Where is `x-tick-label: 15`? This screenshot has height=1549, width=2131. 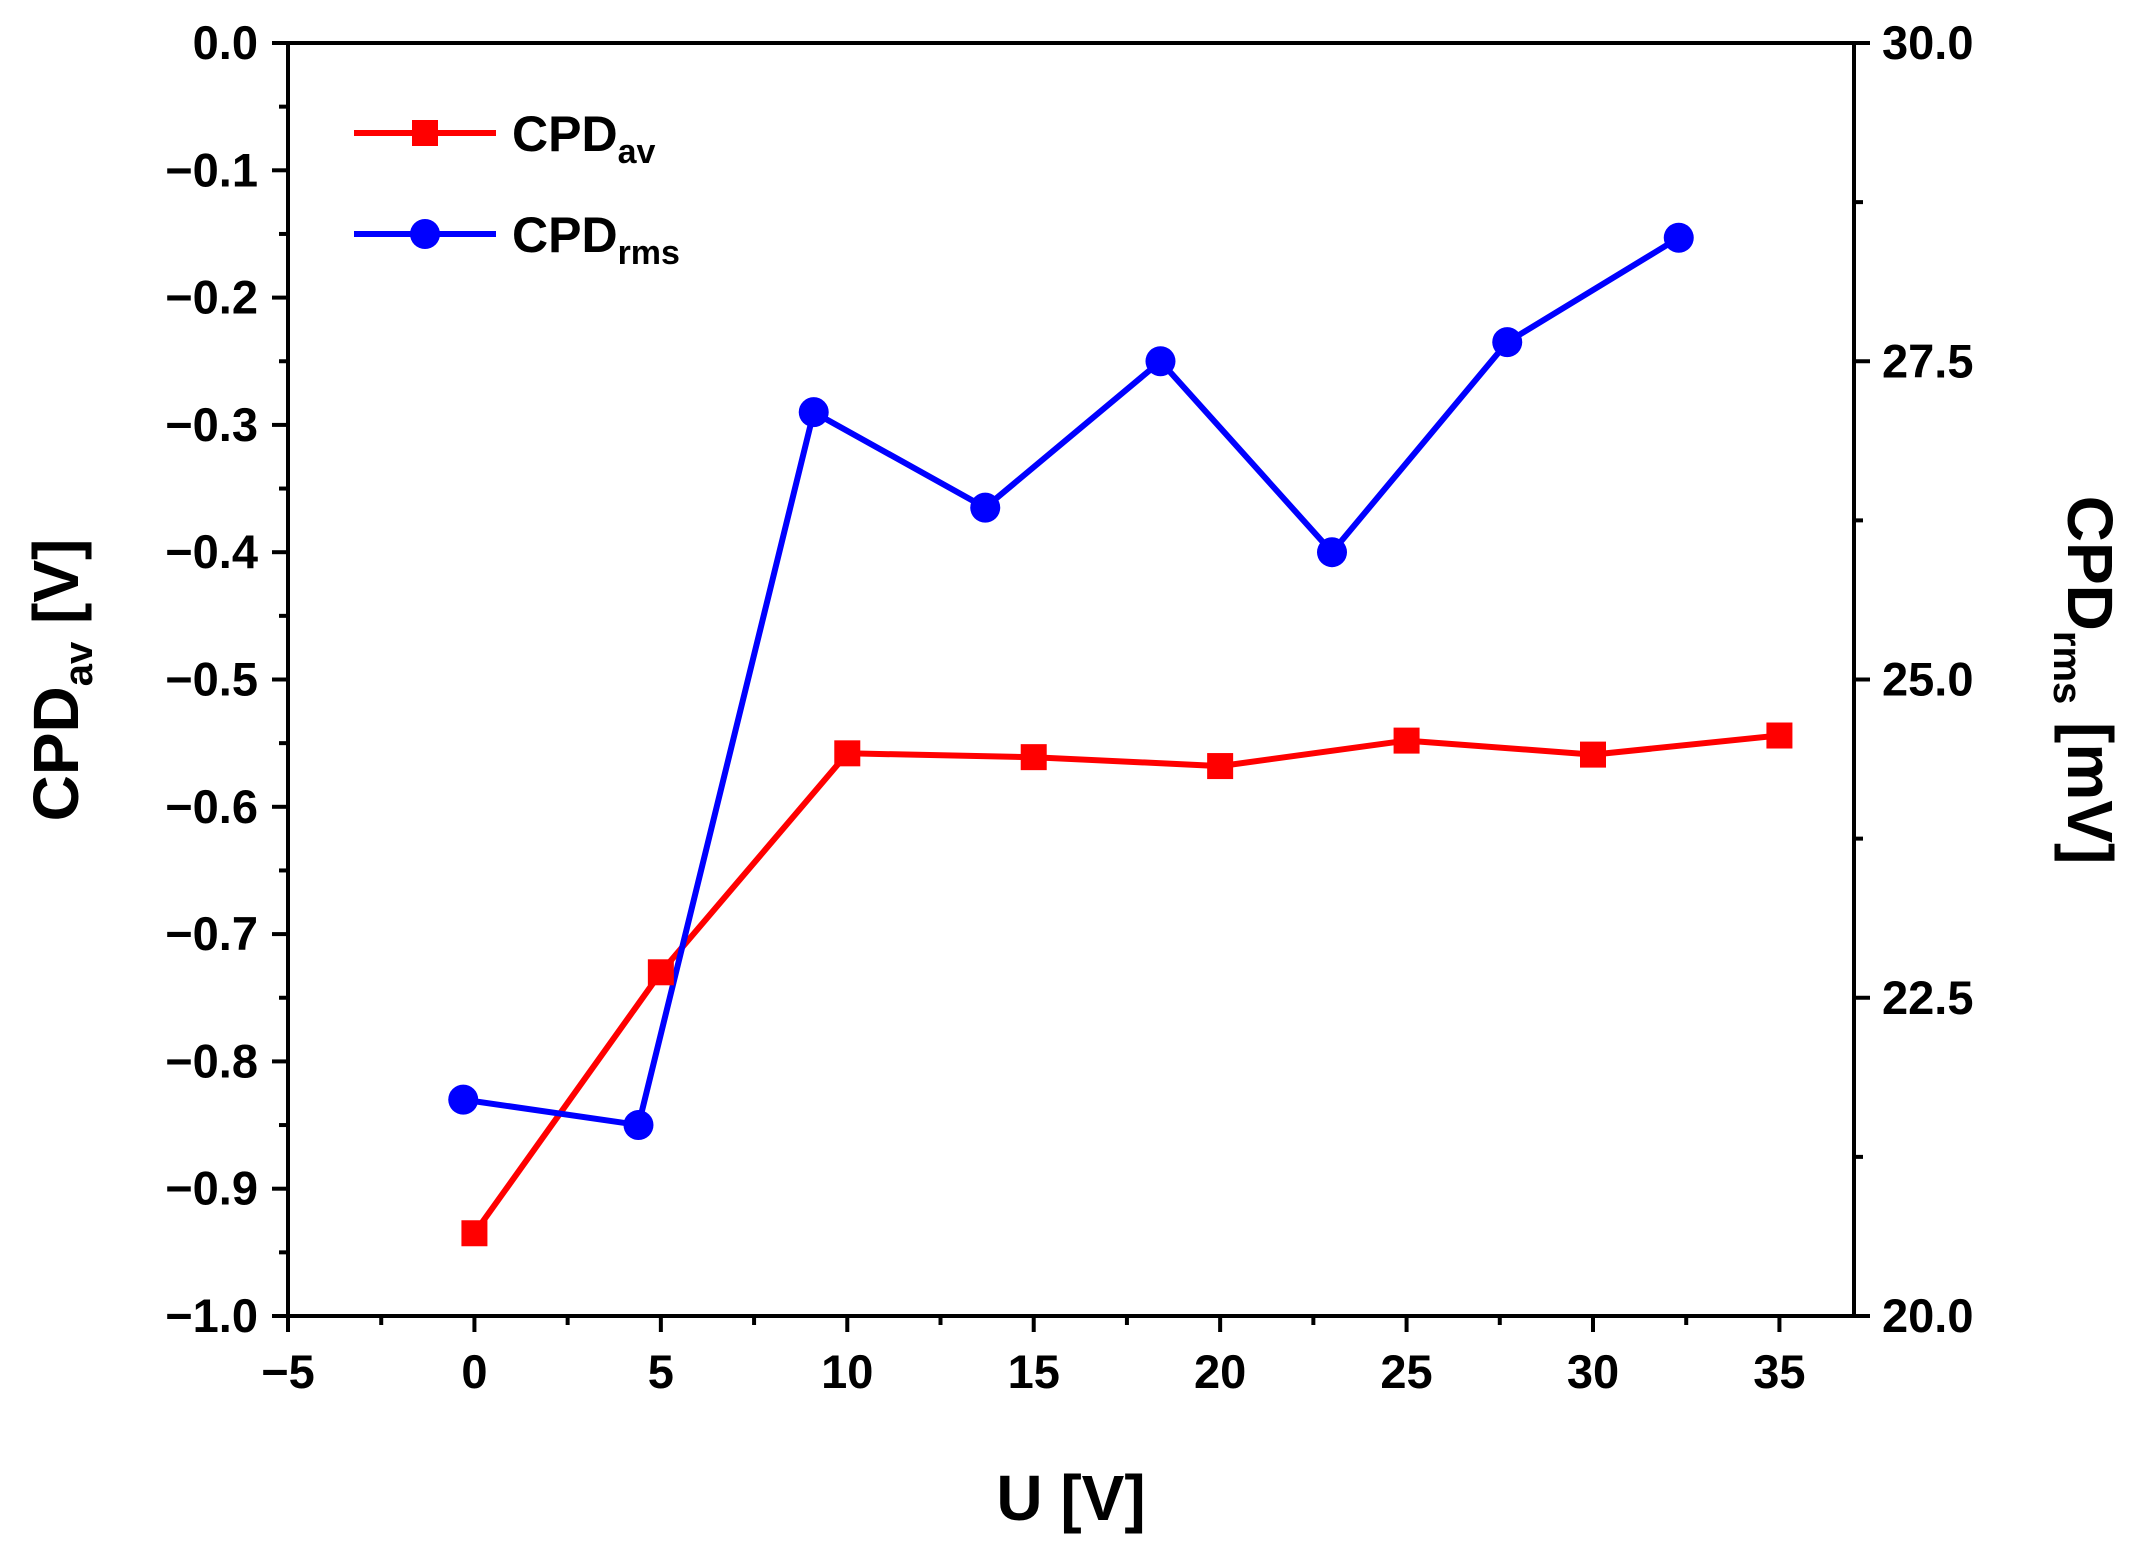 x-tick-label: 15 is located at coordinates (1034, 1371).